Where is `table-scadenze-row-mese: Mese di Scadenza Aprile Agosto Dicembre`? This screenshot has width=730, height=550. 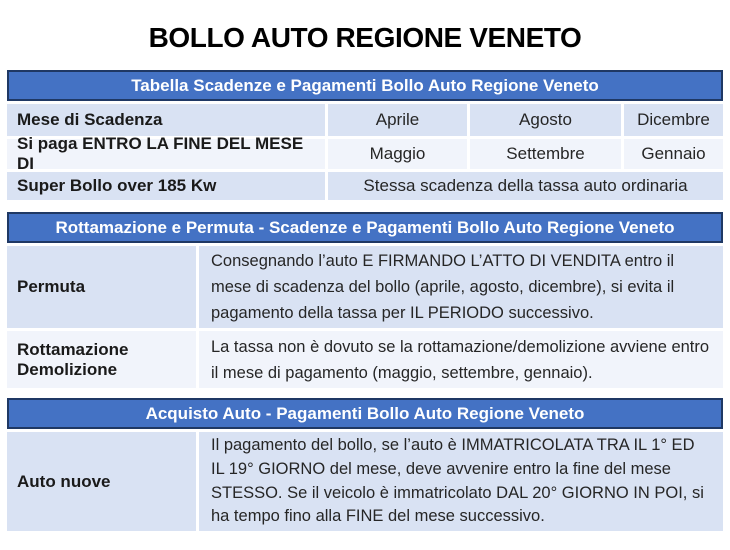 table-scadenze-row-mese: Mese di Scadenza Aprile Agosto Dicembre is located at coordinates (365, 120).